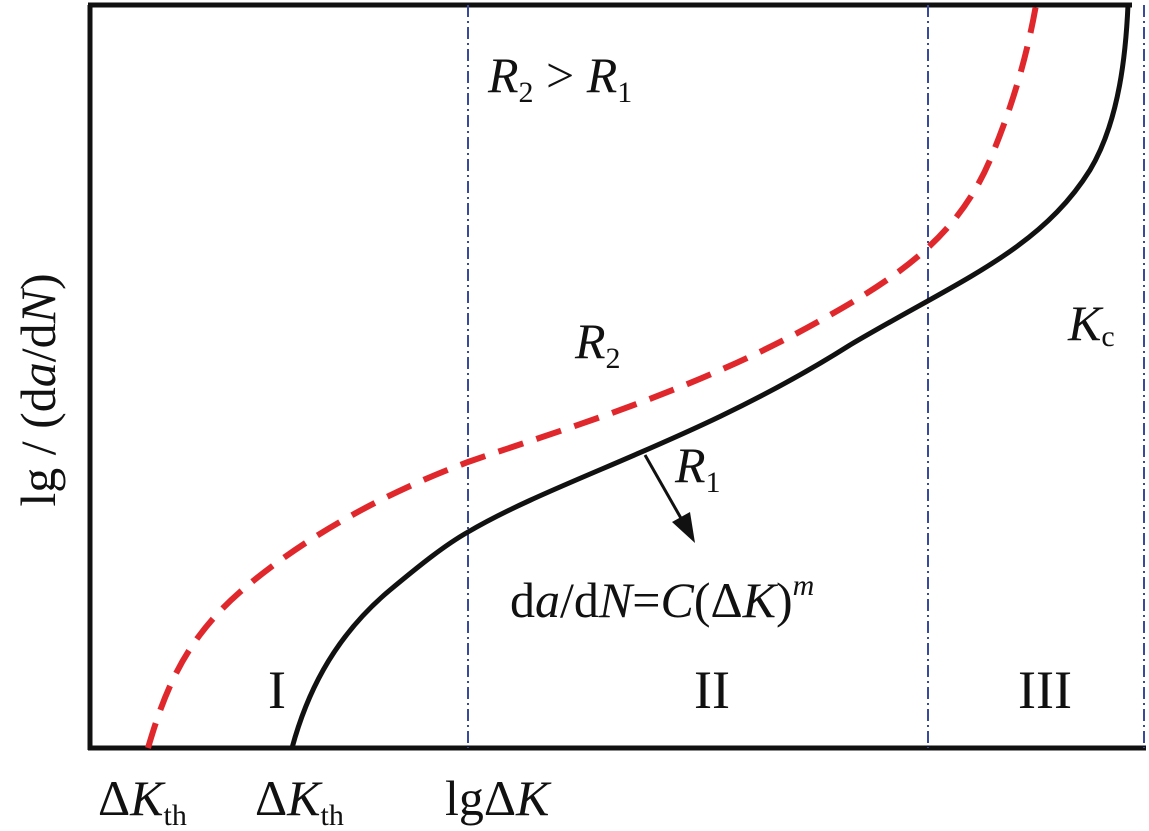 Image resolution: width=1149 pixels, height=831 pixels. Describe the element at coordinates (804, 585) in the screenshot. I see `text-part: m` at that location.